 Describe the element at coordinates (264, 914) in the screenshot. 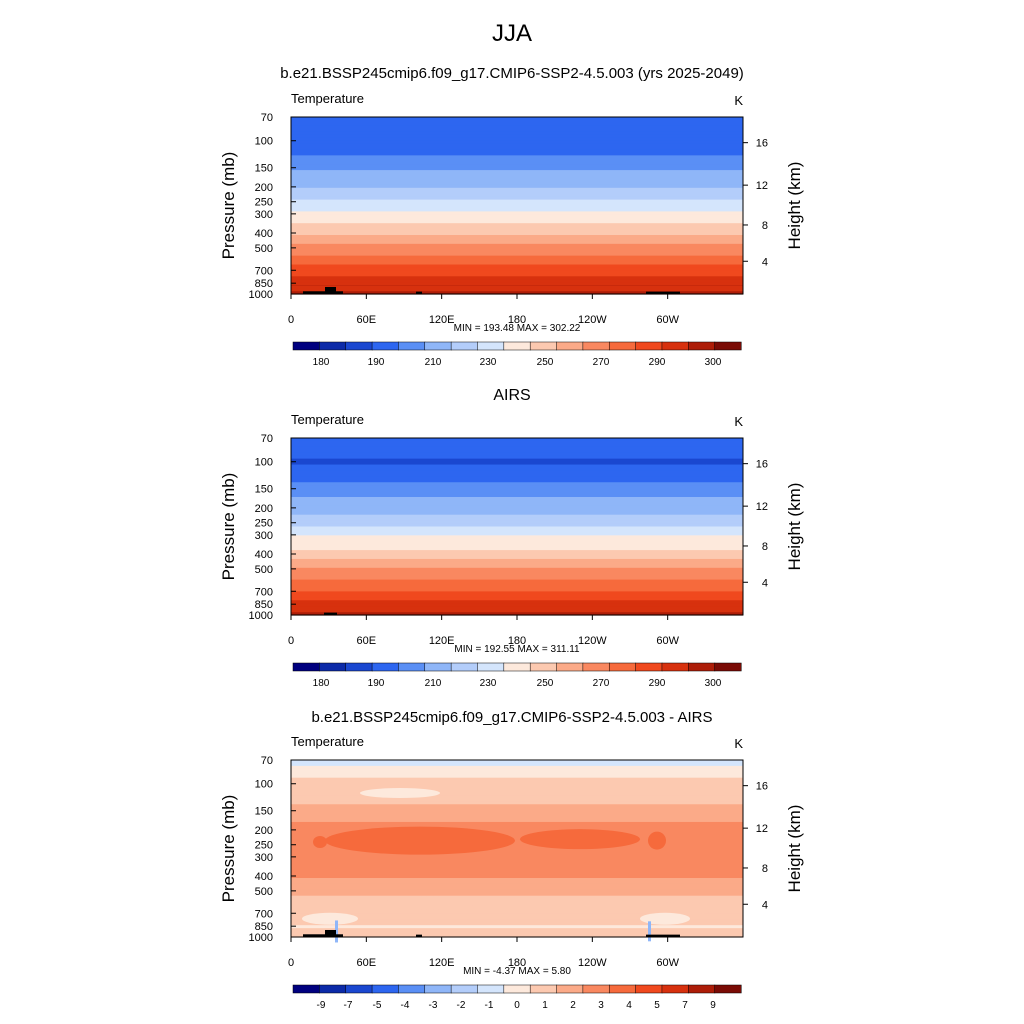

I see `y-tick-label: 700` at that location.